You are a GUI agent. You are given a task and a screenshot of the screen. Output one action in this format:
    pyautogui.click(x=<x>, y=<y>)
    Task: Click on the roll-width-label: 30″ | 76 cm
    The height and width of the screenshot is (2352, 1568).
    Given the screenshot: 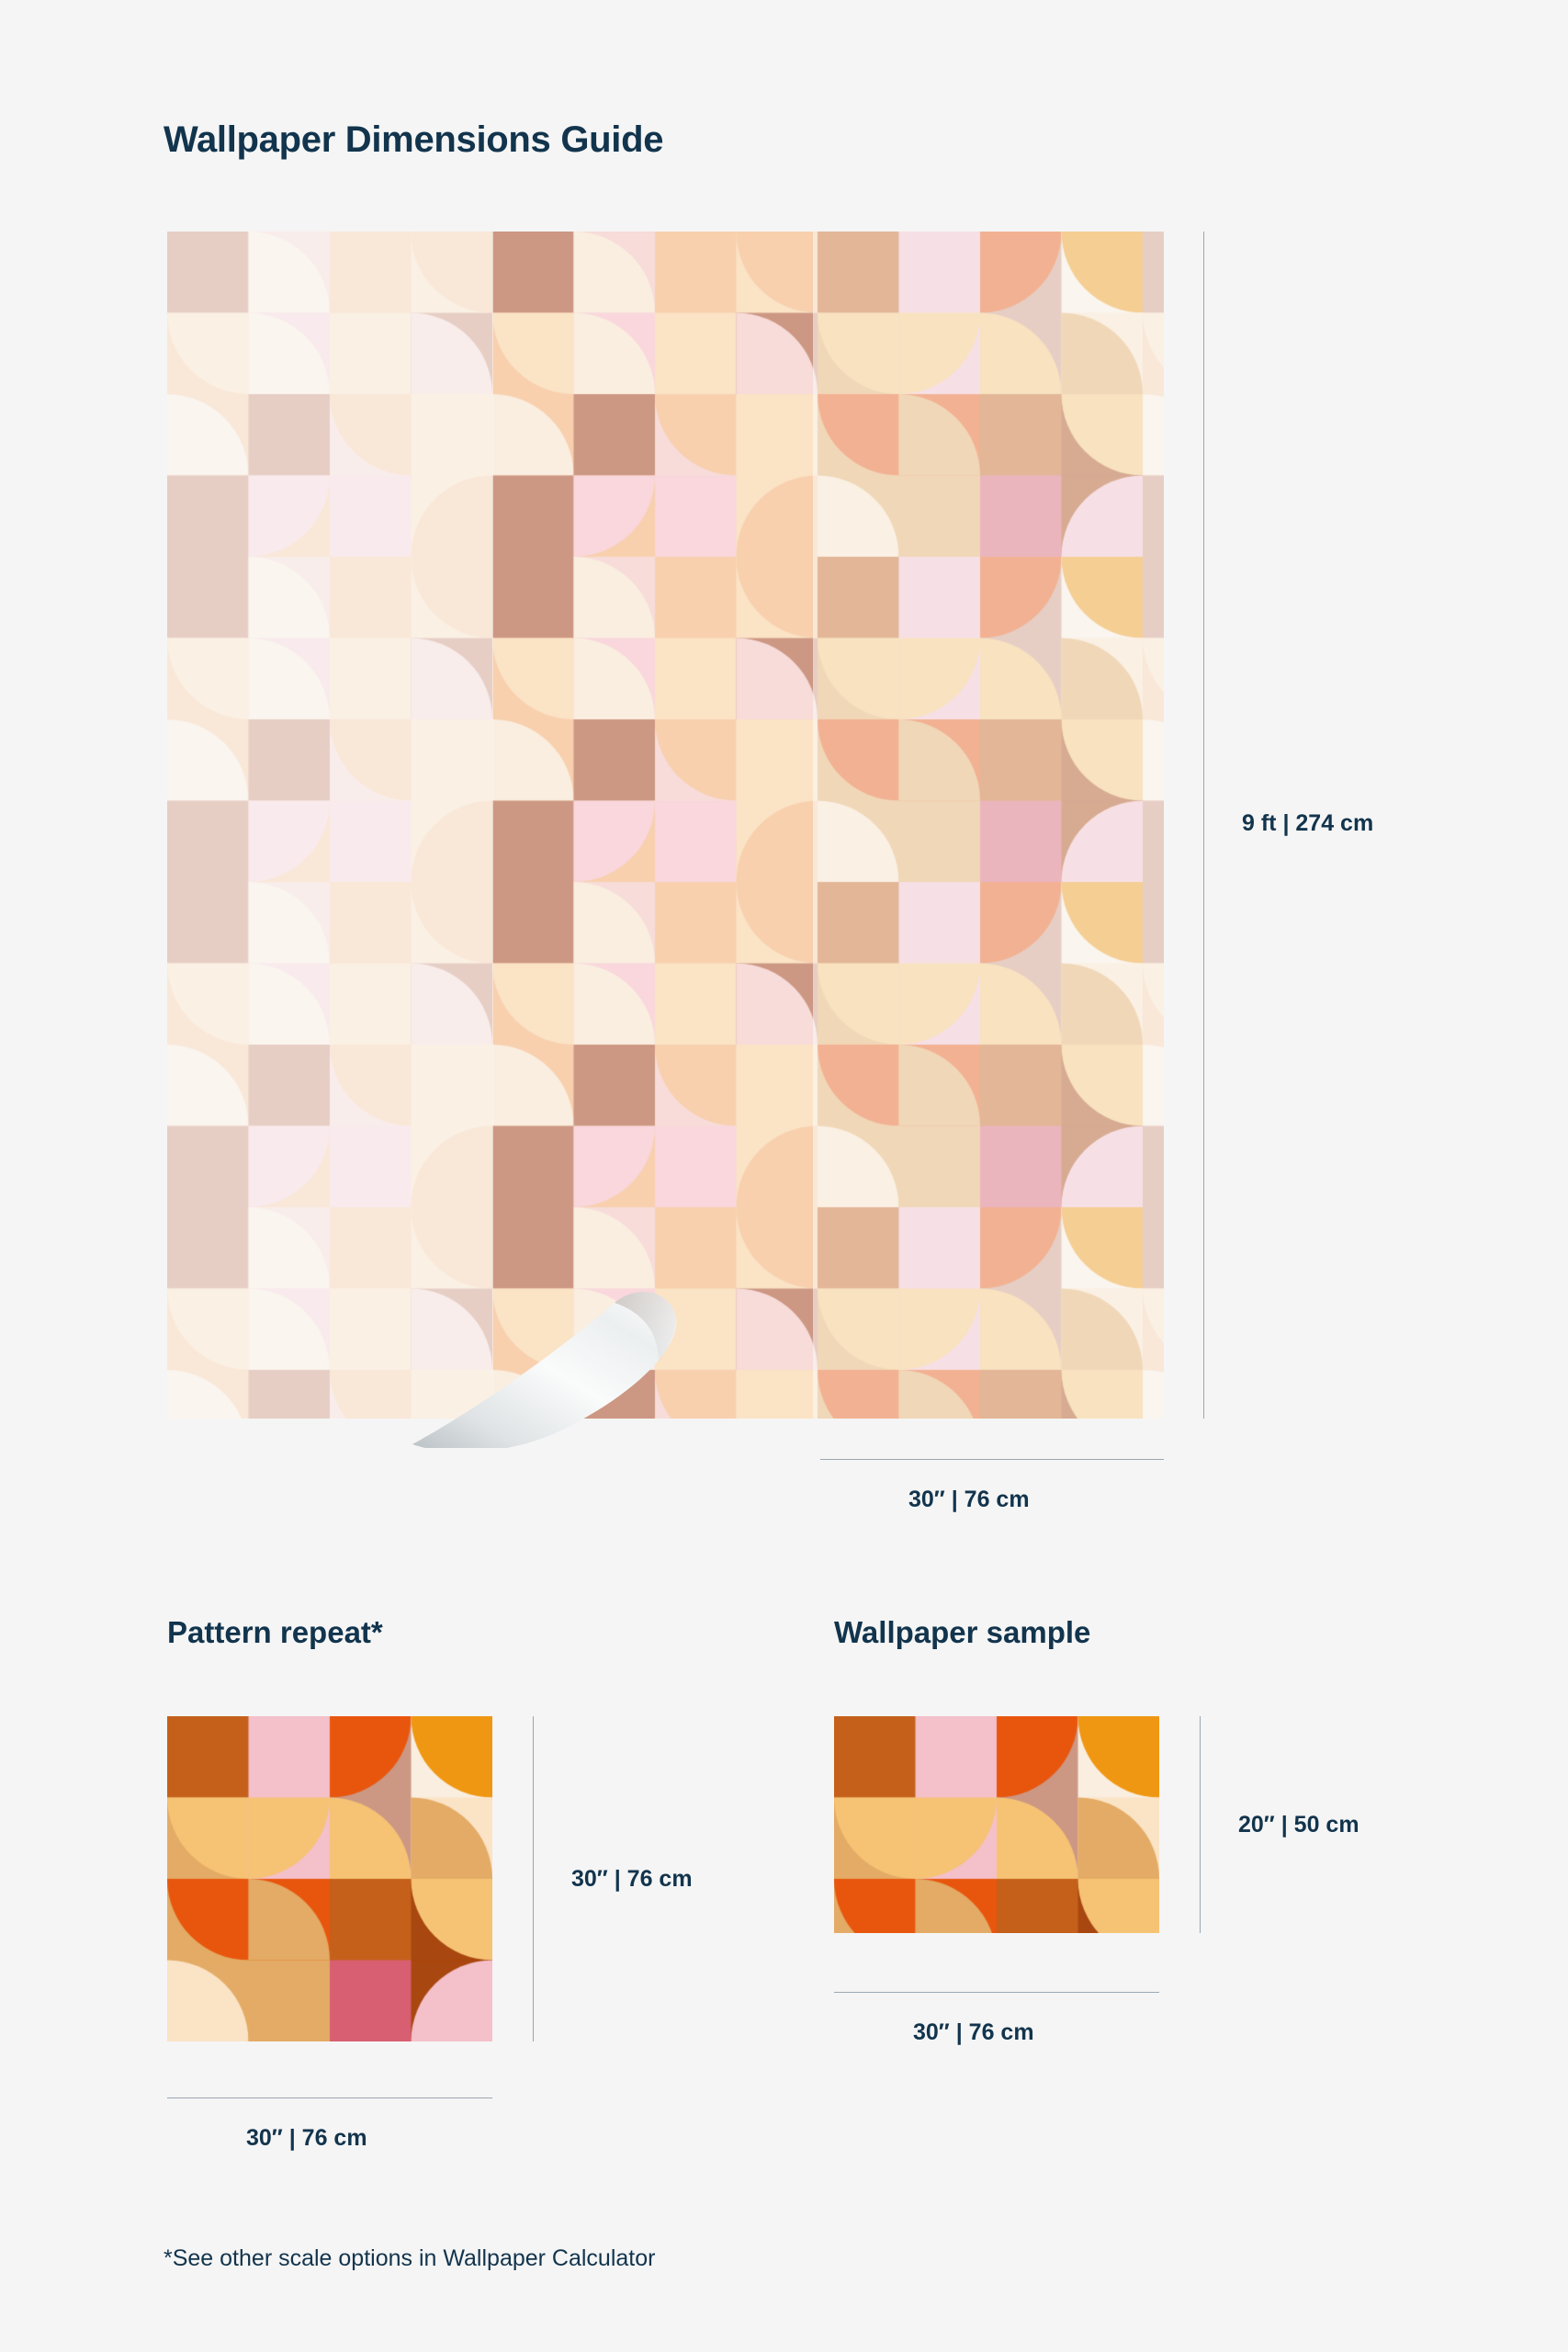 What is the action you would take?
    pyautogui.click(x=969, y=1499)
    